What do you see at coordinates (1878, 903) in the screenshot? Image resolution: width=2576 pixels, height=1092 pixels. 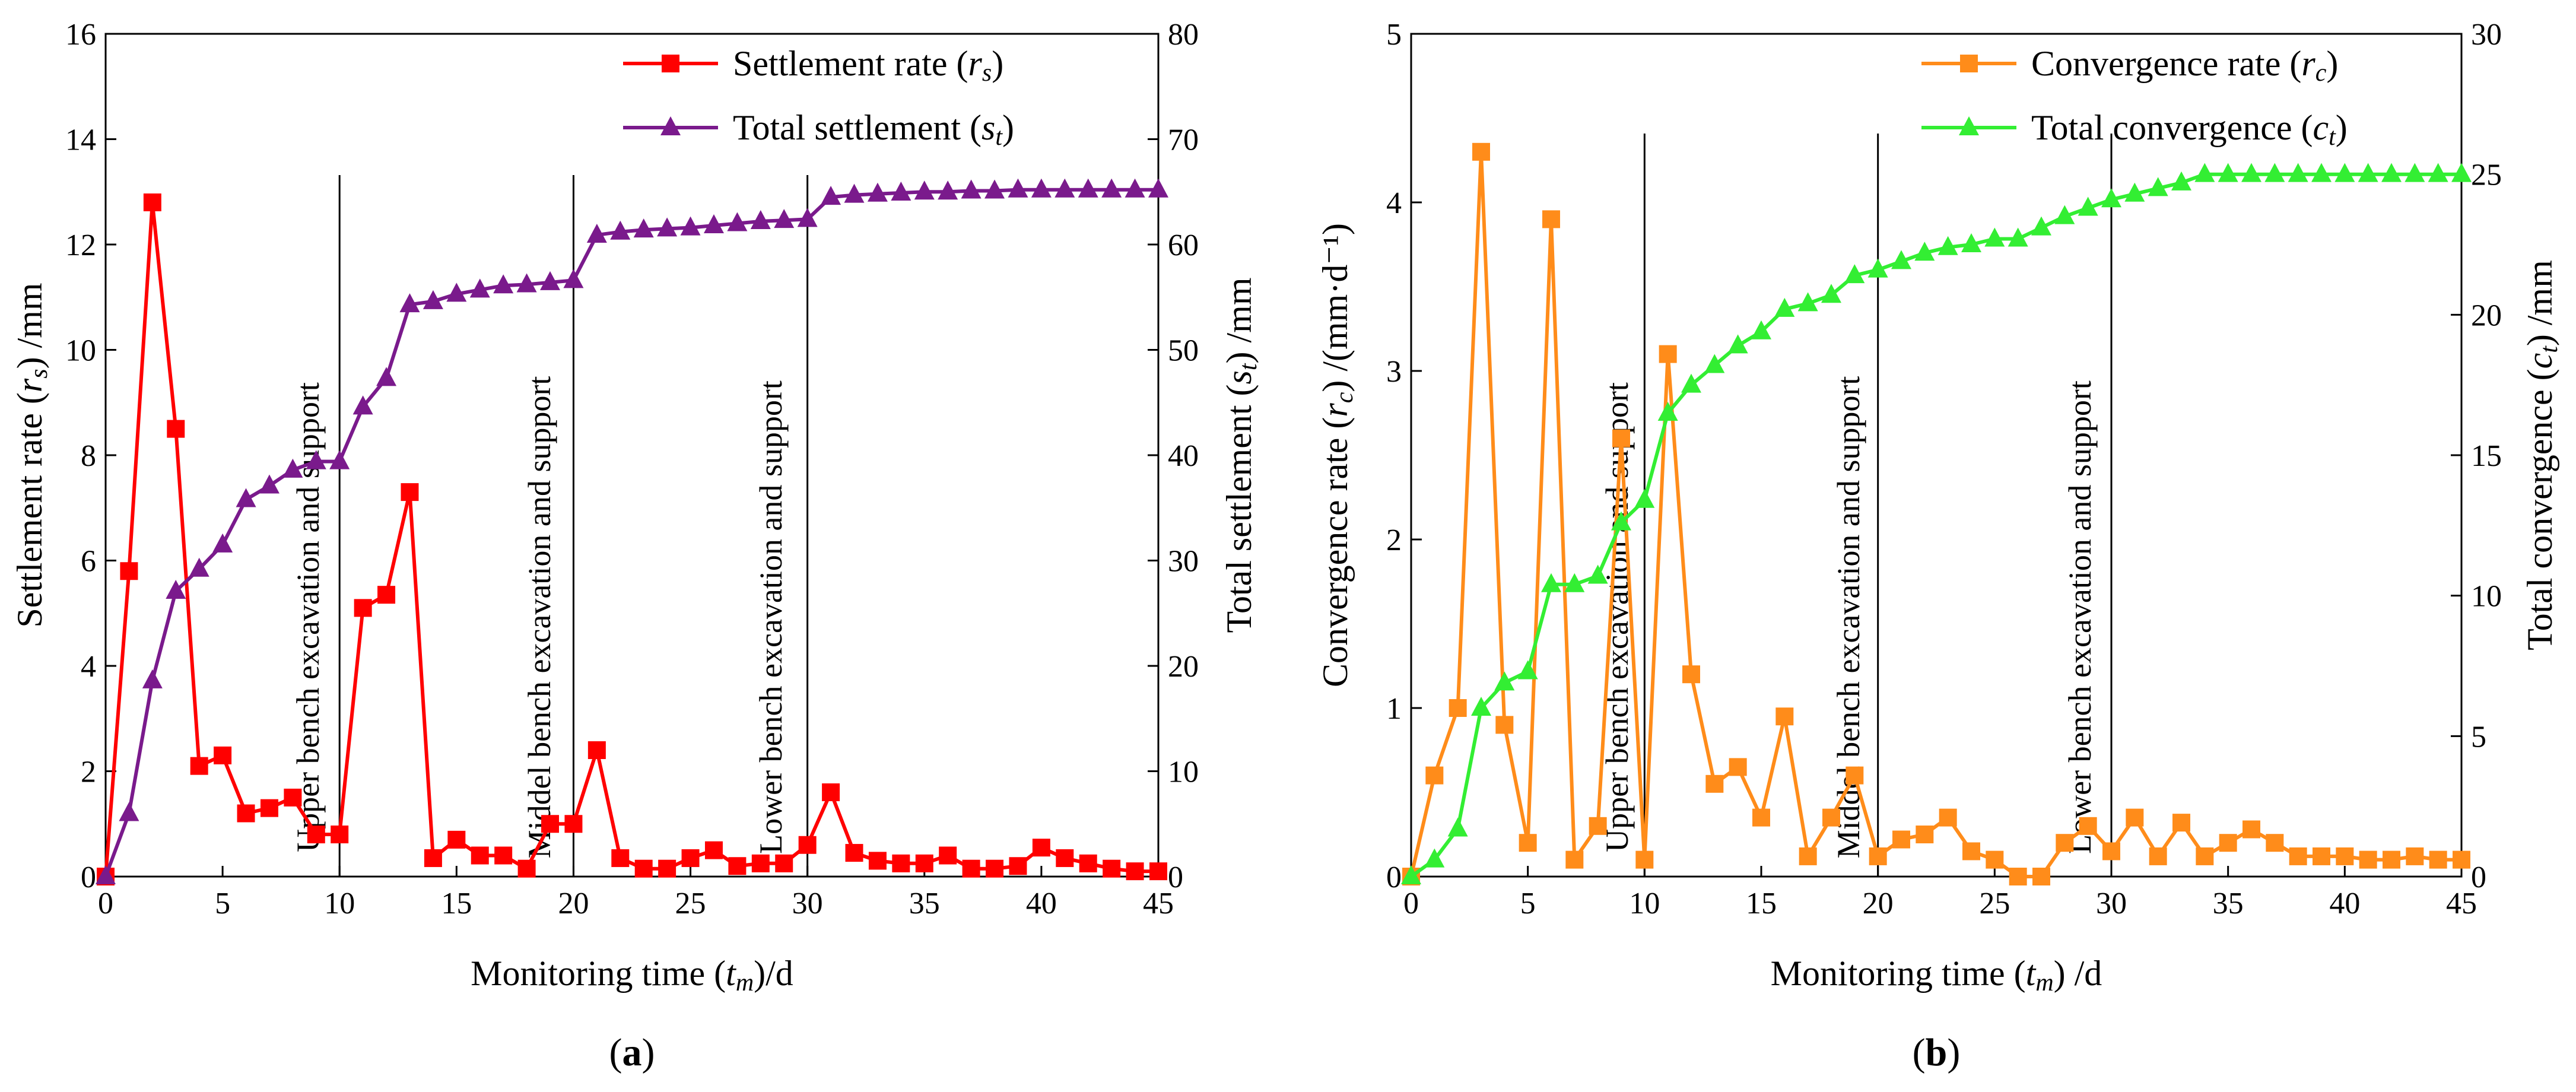 I see `x-tick-label: 20` at bounding box center [1878, 903].